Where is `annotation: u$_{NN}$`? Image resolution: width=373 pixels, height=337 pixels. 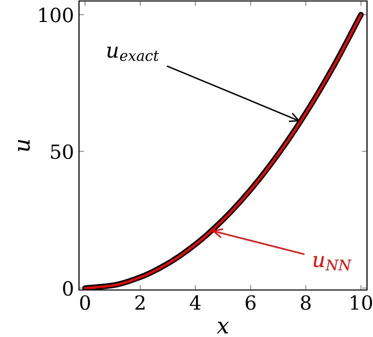 annotation: u$_{NN}$ is located at coordinates (332, 263).